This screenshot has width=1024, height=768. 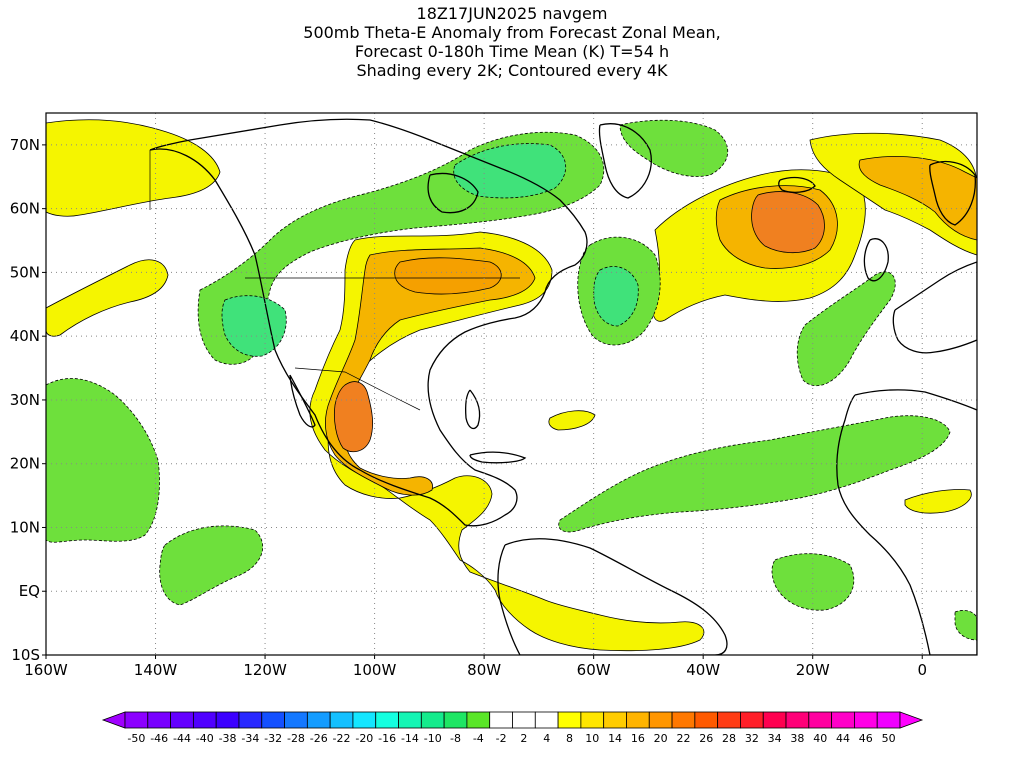 What do you see at coordinates (866, 738) in the screenshot?
I see `colorbar-label-46: 46` at bounding box center [866, 738].